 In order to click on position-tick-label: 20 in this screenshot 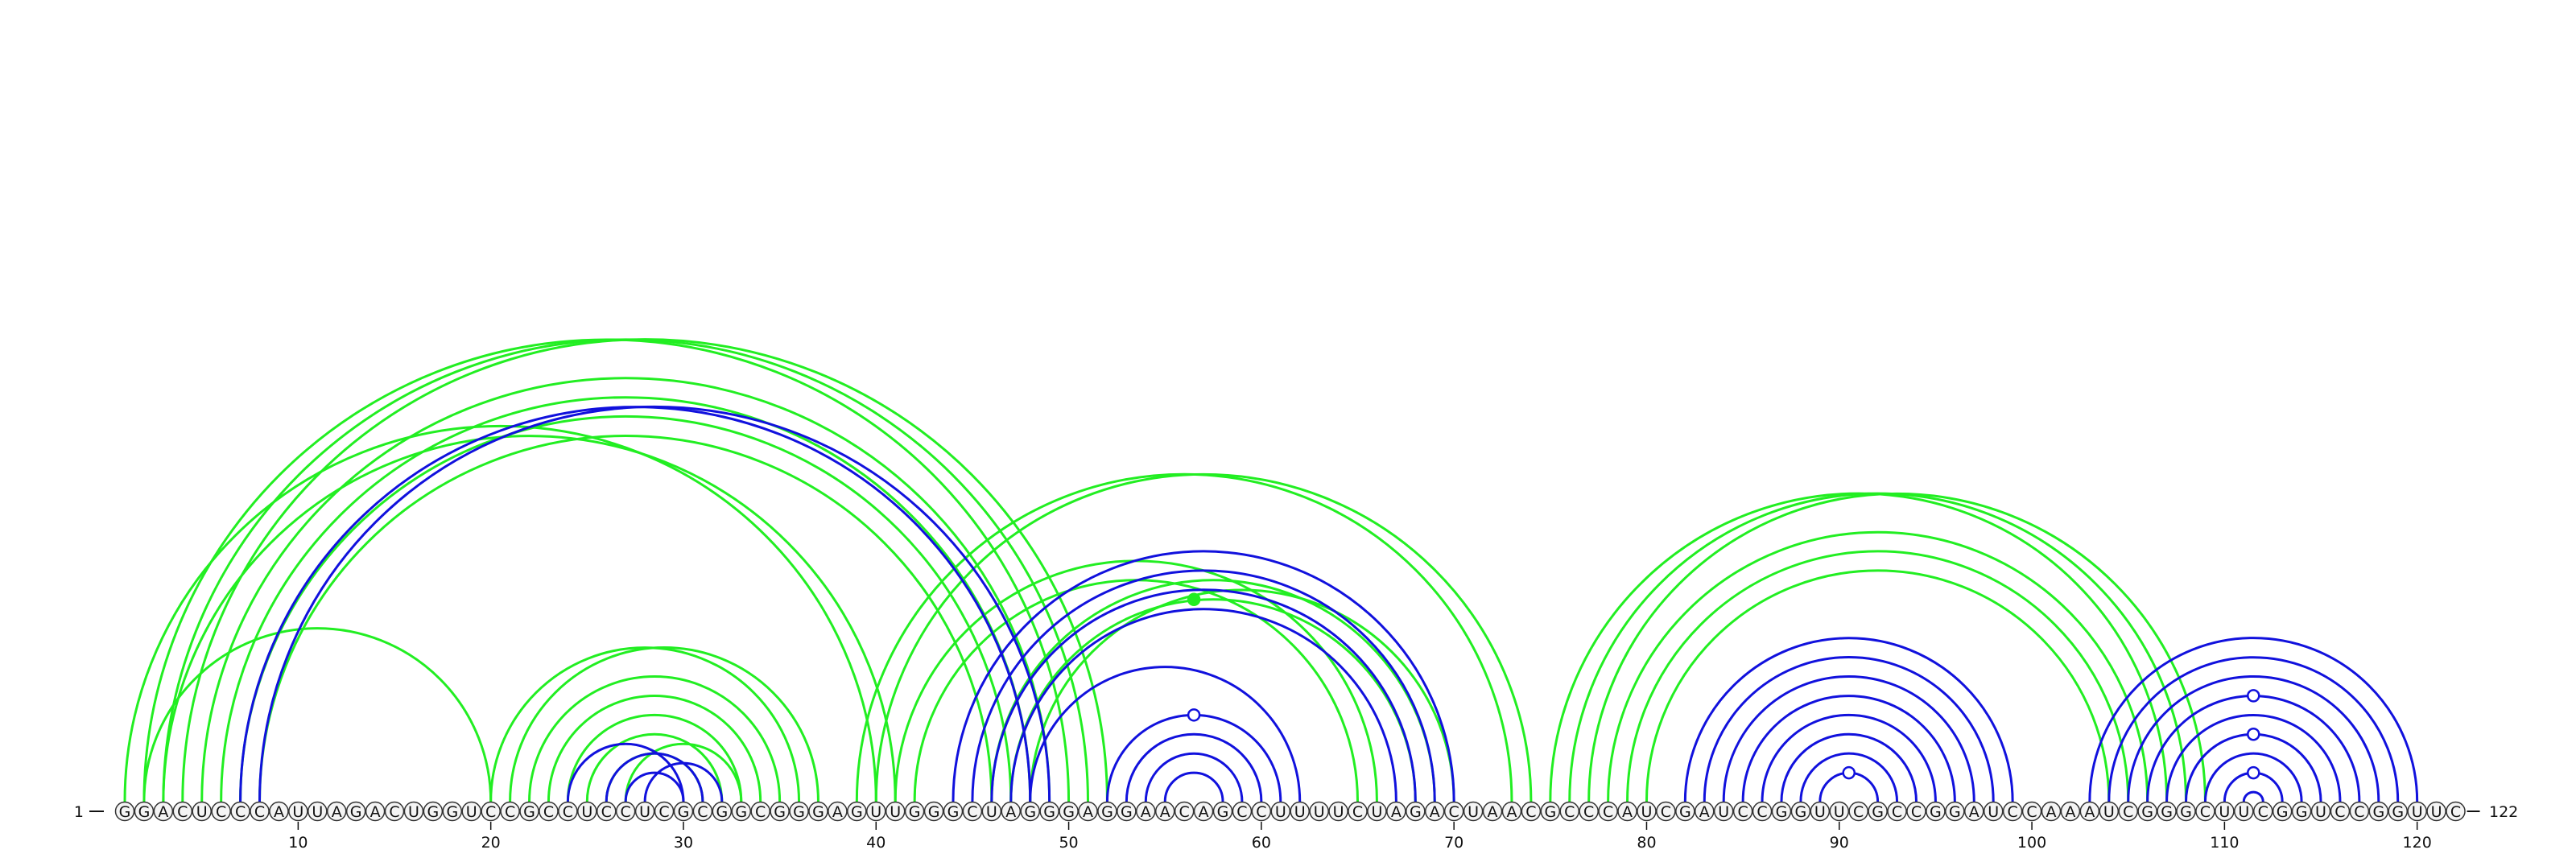, I will do `click(491, 843)`.